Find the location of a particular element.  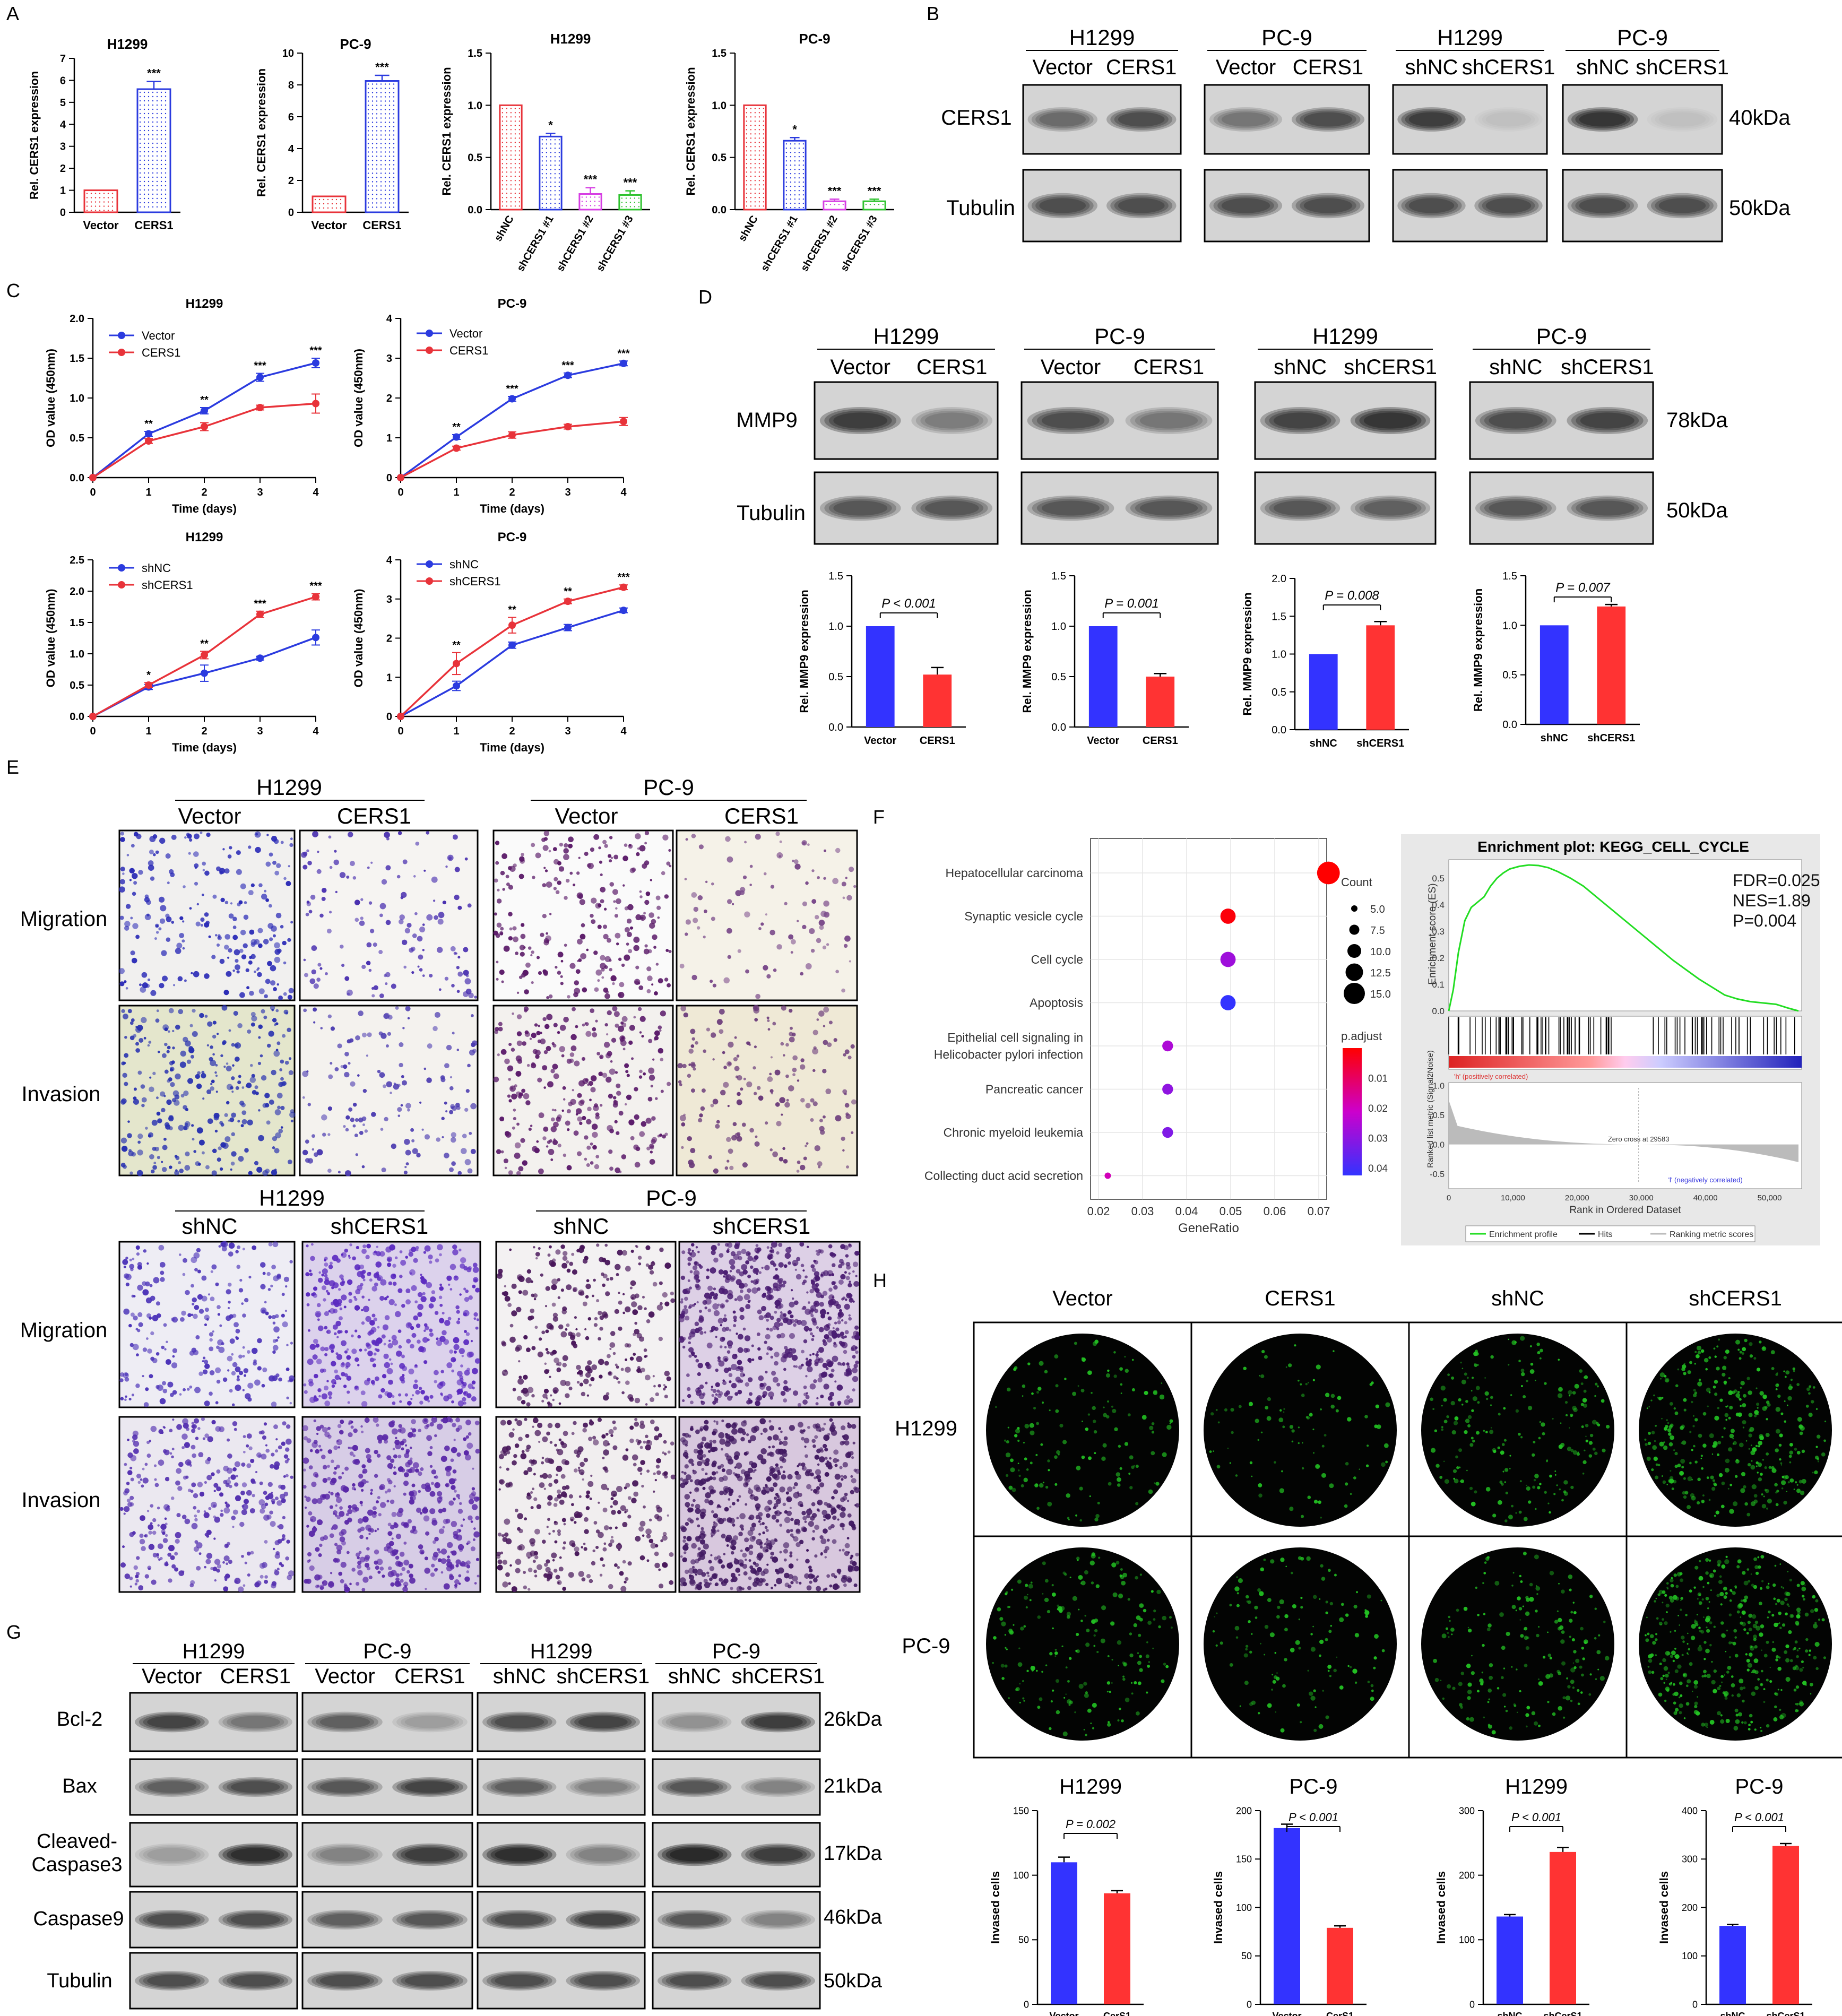

plot-area is located at coordinates (1208, 1019).